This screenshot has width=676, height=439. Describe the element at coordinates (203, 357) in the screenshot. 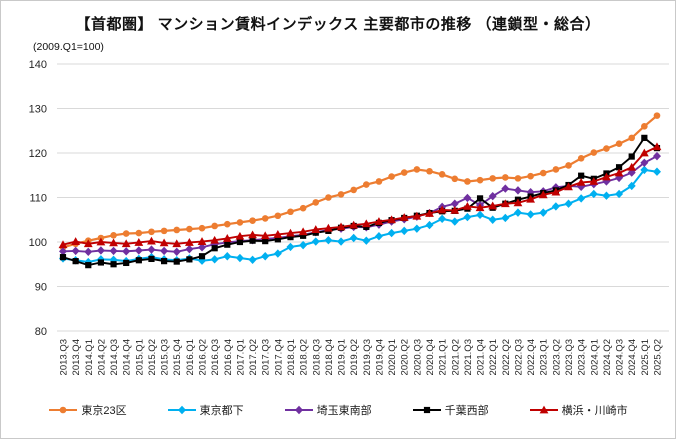

I see `svg-text: 2016.Q2` at that location.